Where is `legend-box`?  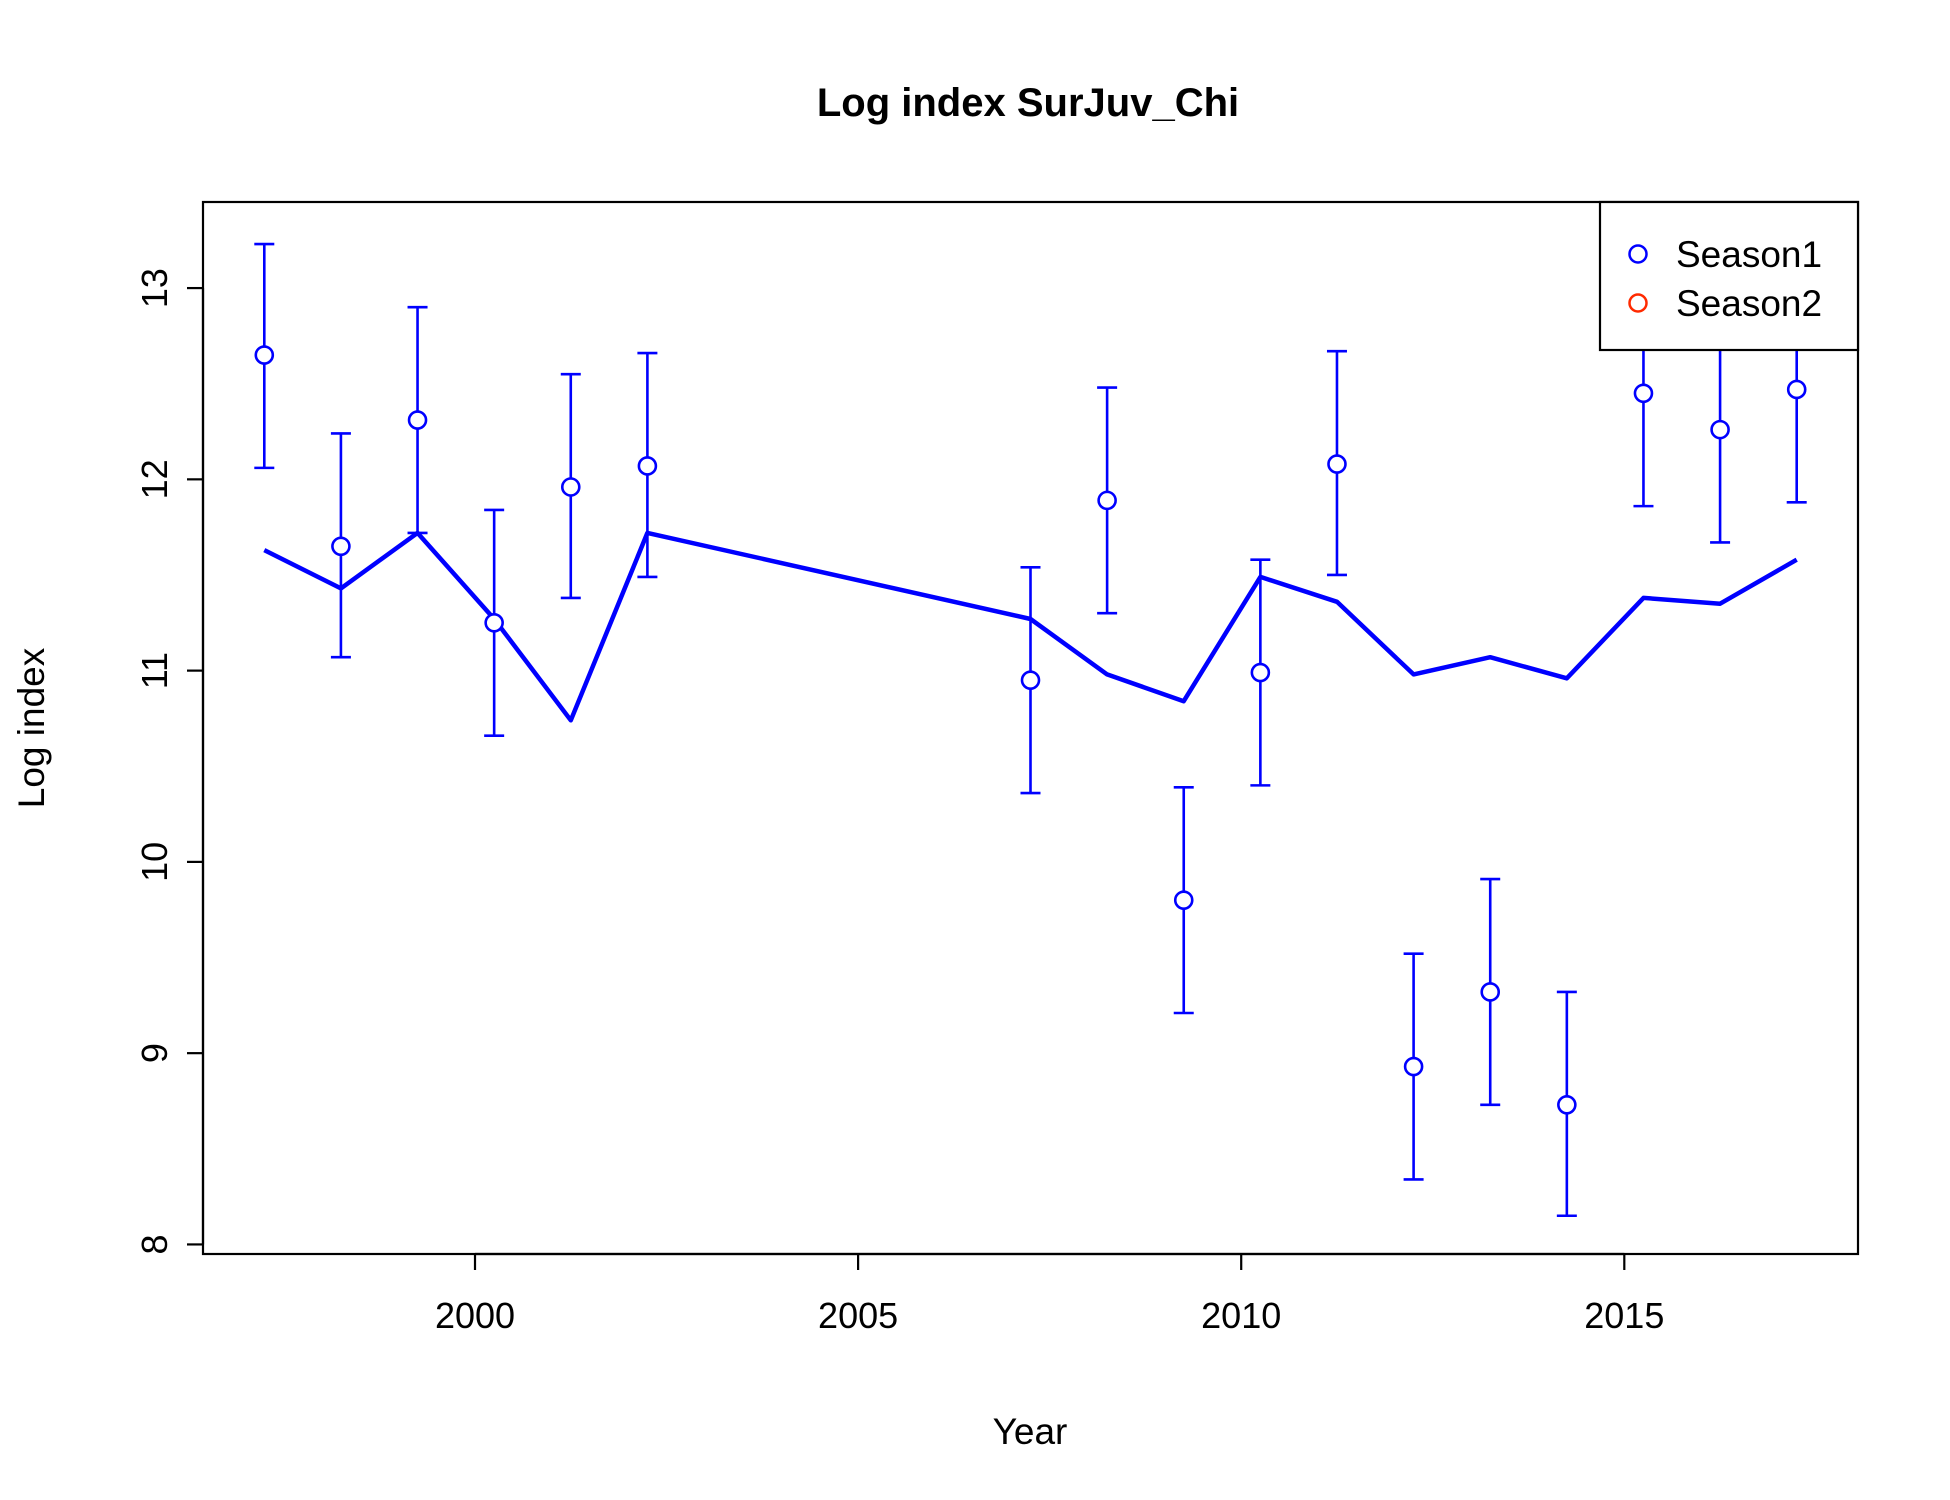 legend-box is located at coordinates (1729, 276).